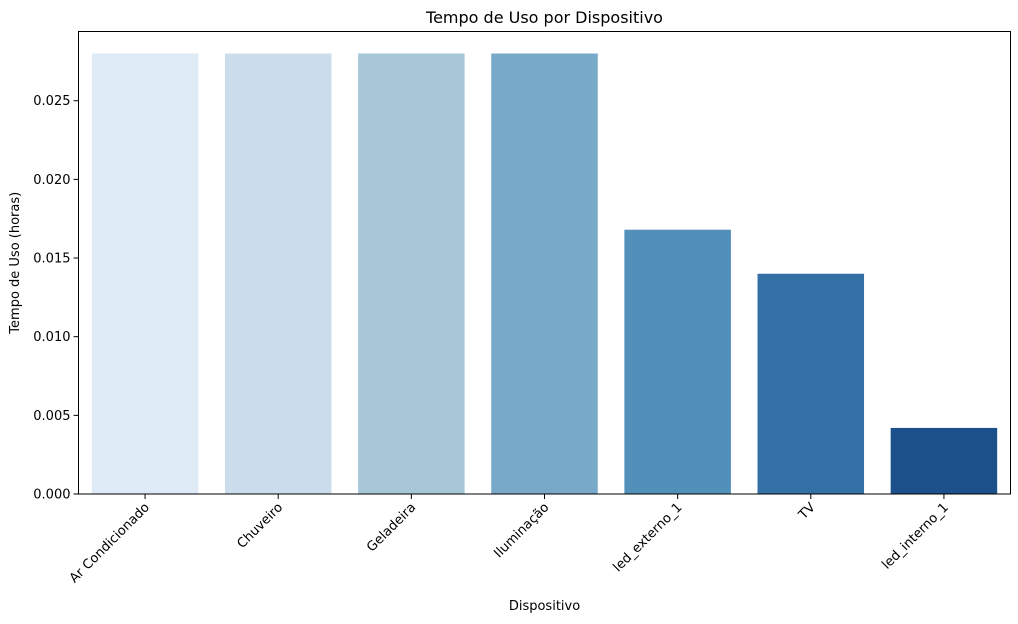  Describe the element at coordinates (51, 416) in the screenshot. I see `y-tick-label: 0.005` at that location.